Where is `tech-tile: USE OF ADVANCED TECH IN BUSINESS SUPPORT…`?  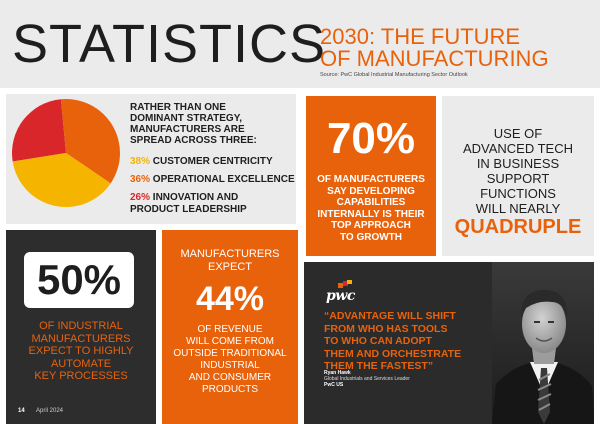
tech-tile: USE OF ADVANCED TECH IN BUSINESS SUPPORT… is located at coordinates (518, 176).